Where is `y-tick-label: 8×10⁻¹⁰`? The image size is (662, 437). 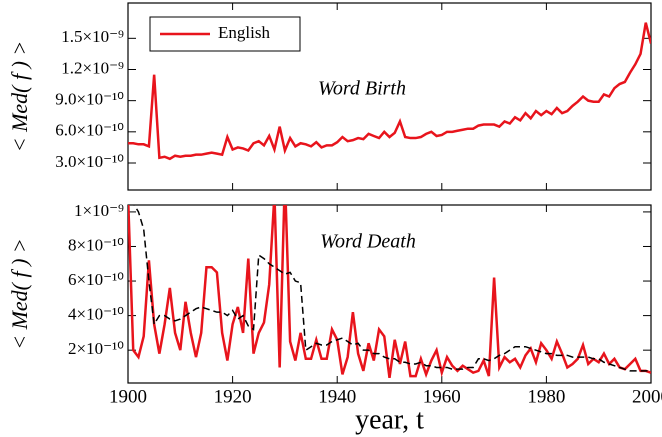
y-tick-label: 8×10⁻¹⁰ is located at coordinates (96, 244).